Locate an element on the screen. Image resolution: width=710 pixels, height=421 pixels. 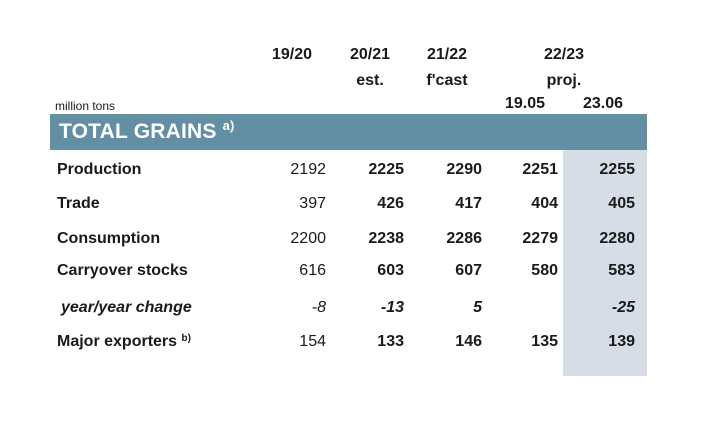
table-cell: 146 is located at coordinates (468, 341).